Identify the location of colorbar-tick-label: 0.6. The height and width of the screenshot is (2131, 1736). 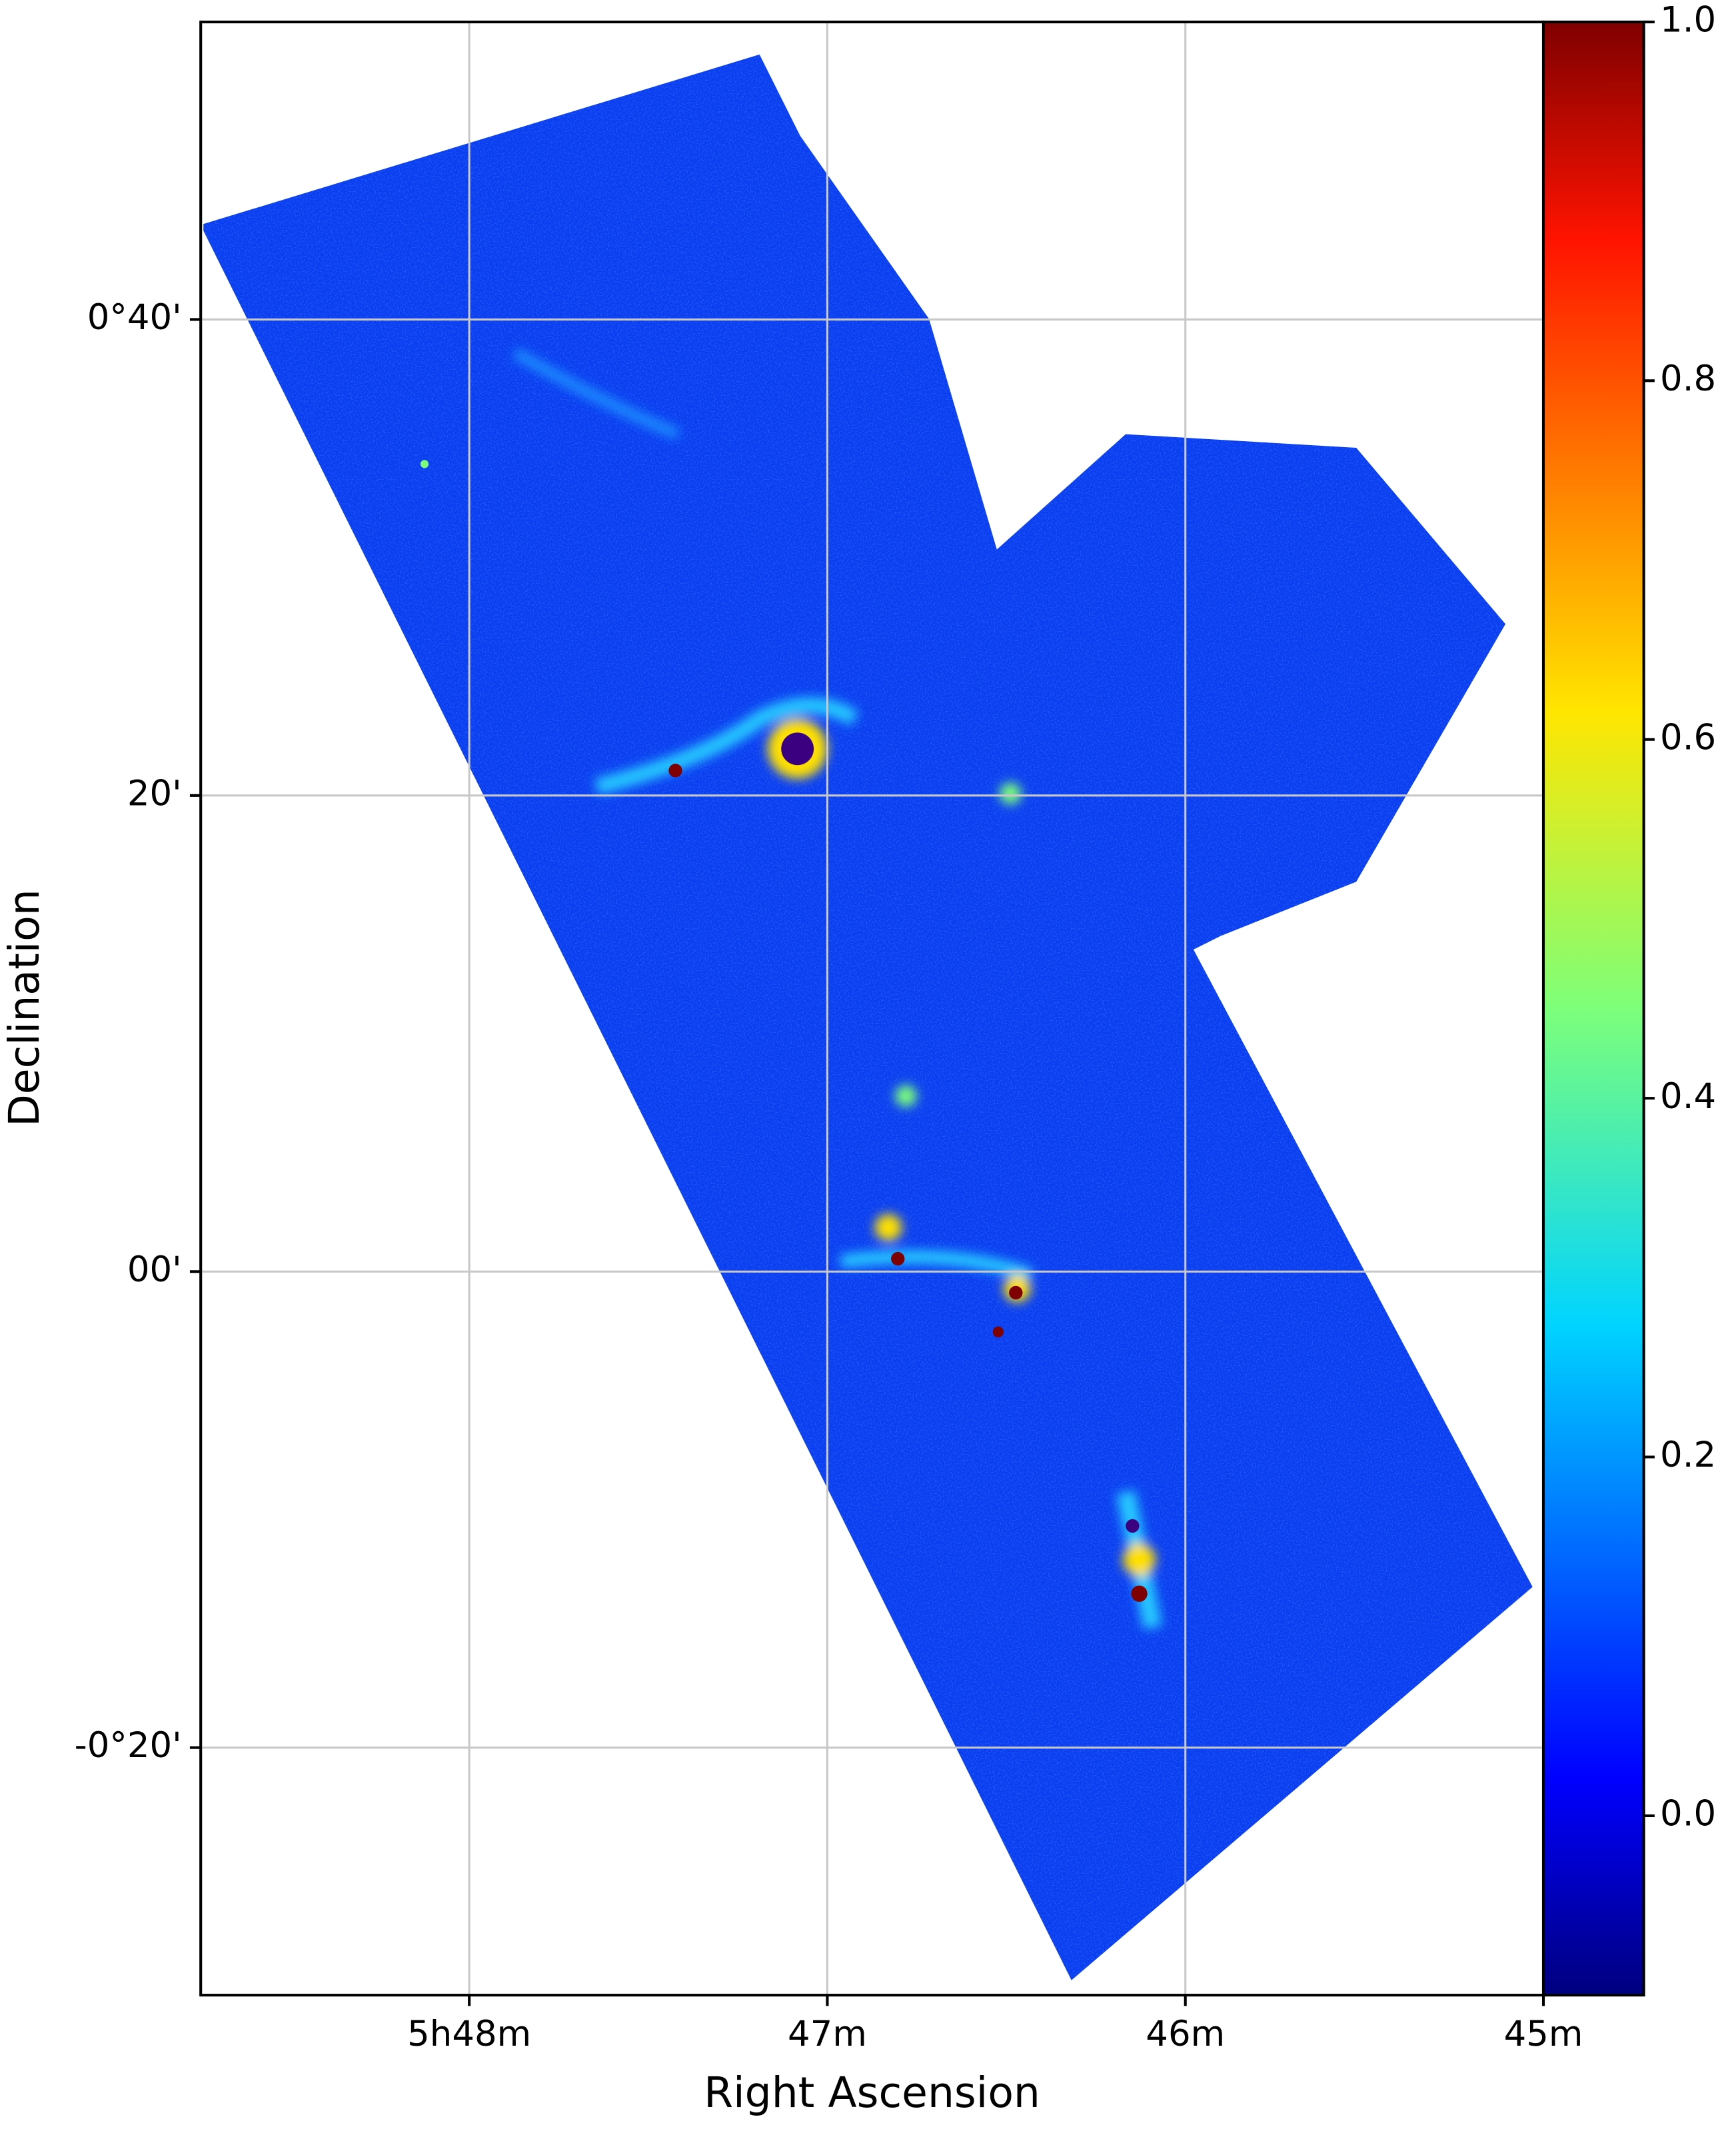
(1688, 737).